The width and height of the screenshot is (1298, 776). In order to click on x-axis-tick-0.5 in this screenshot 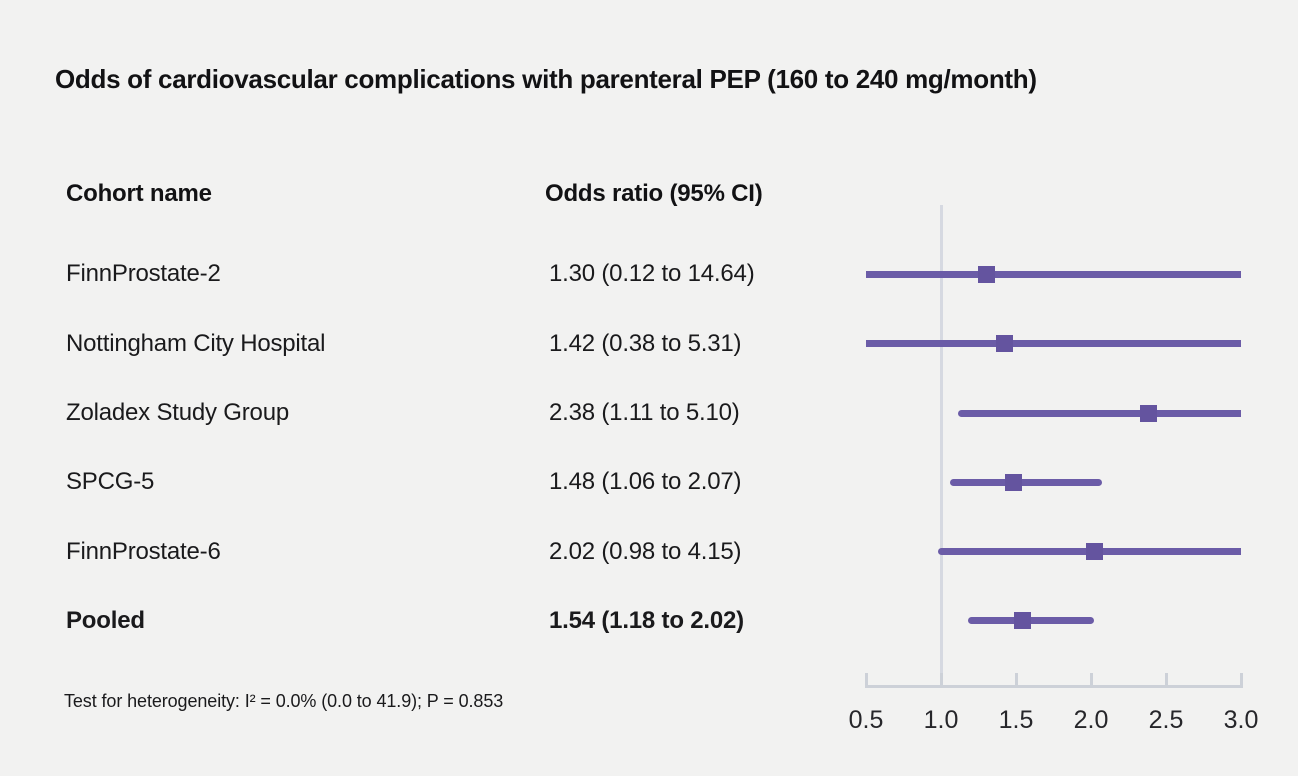, I will do `click(866, 679)`.